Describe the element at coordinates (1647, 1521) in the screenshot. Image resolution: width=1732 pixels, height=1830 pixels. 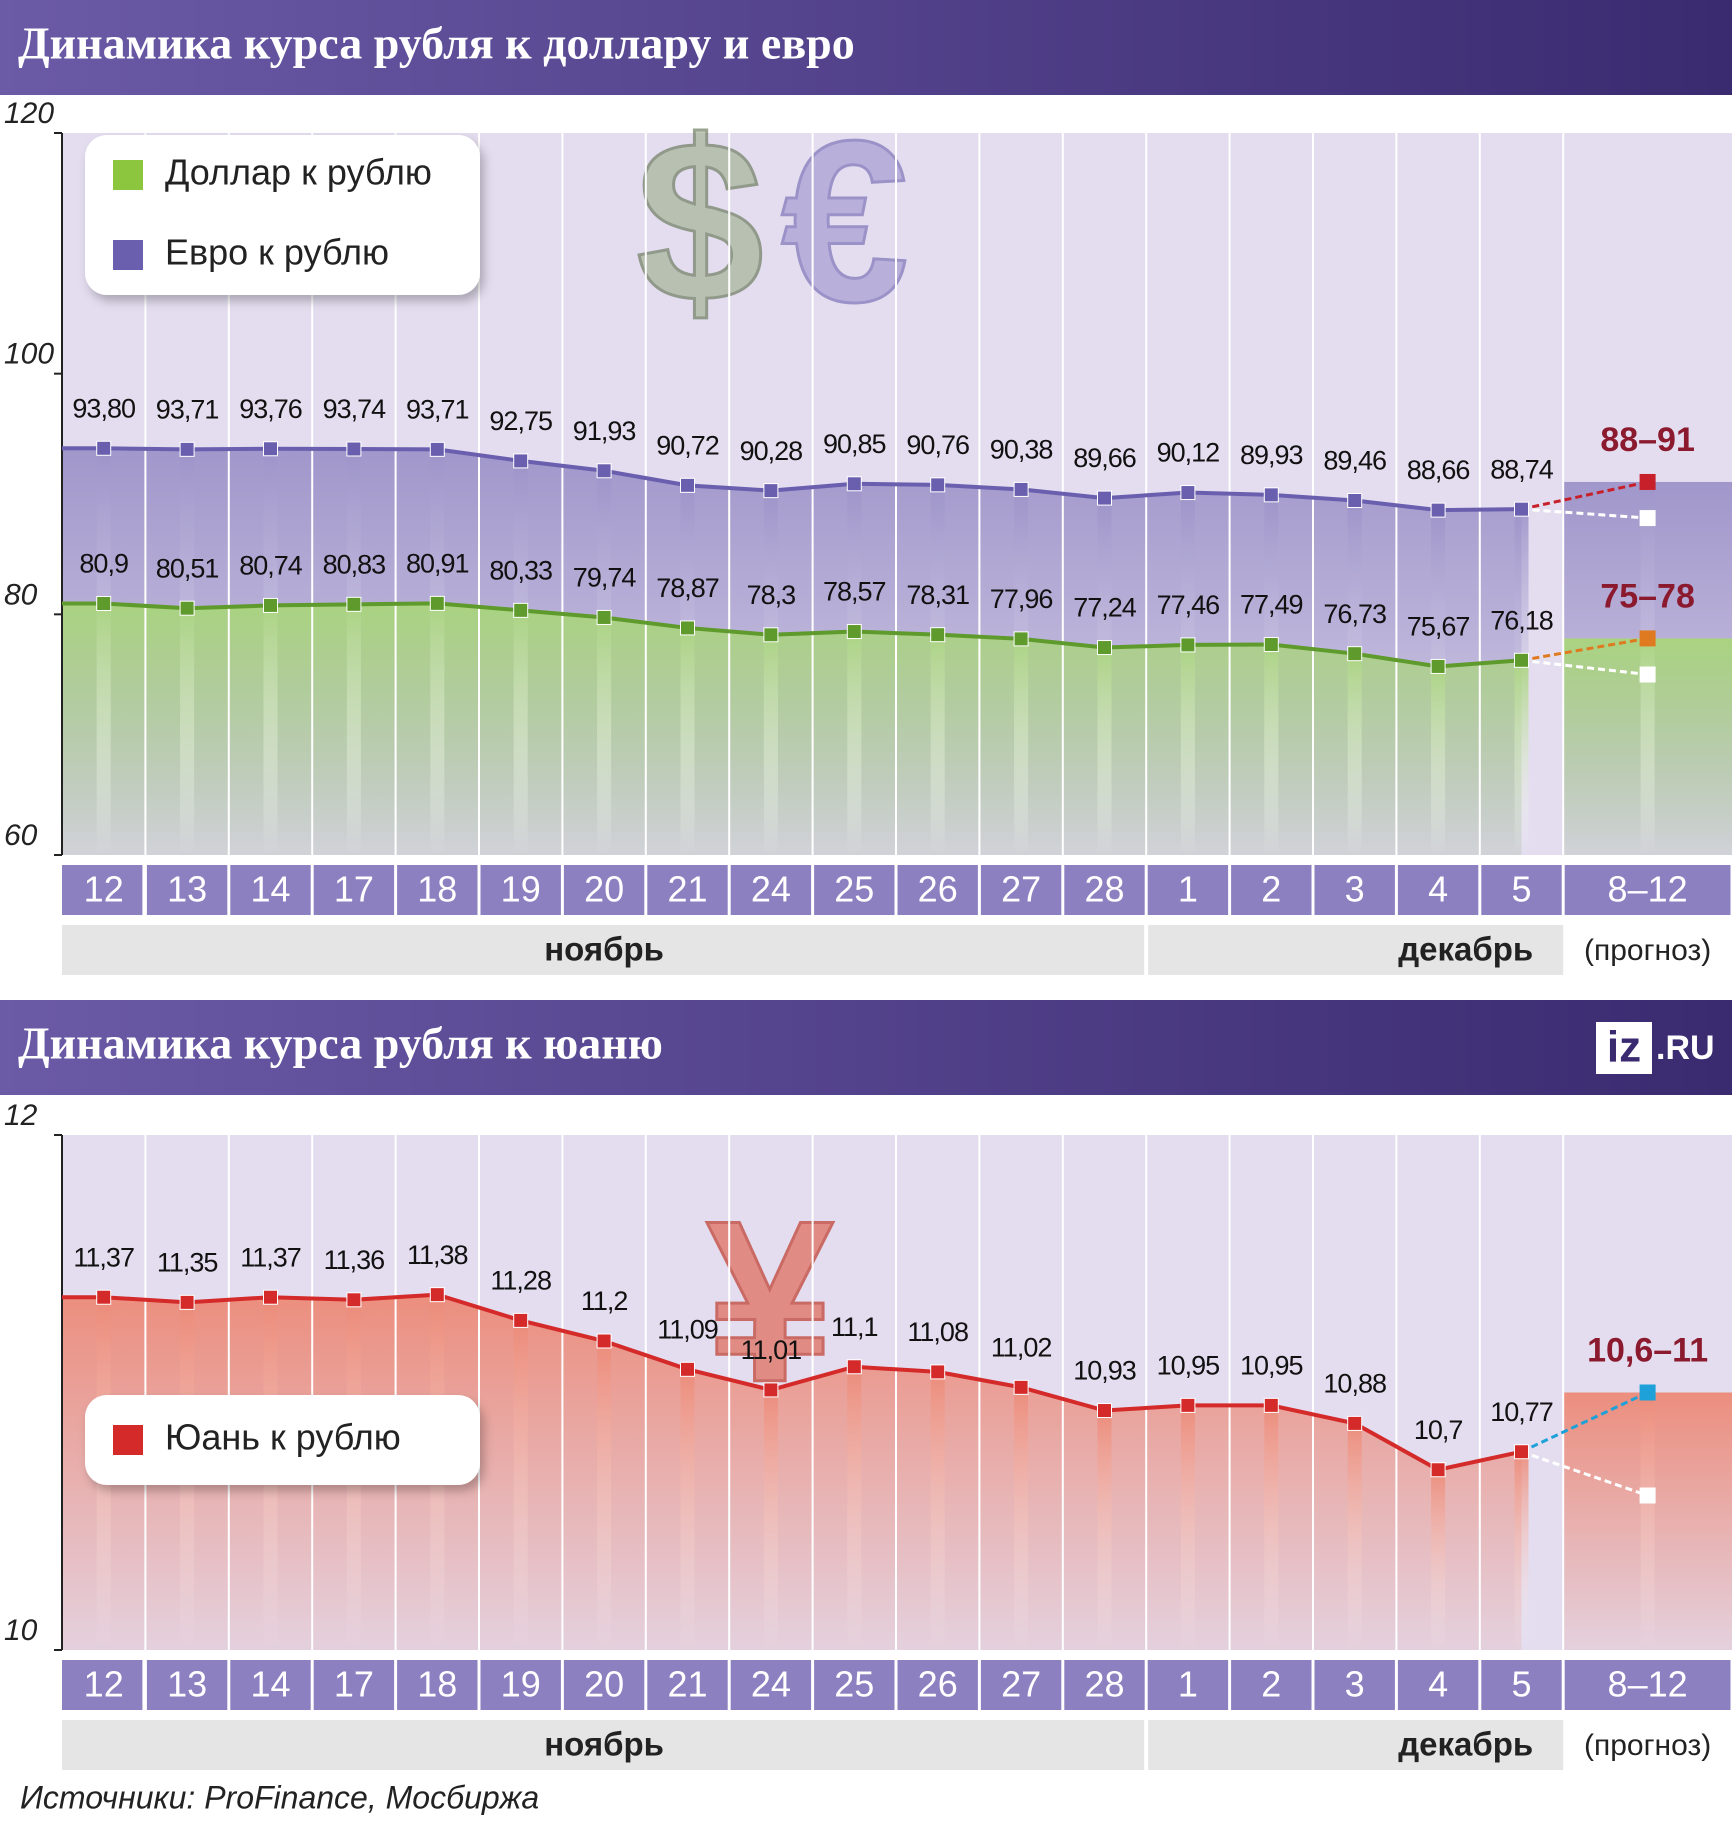
I see `forecast-bar` at that location.